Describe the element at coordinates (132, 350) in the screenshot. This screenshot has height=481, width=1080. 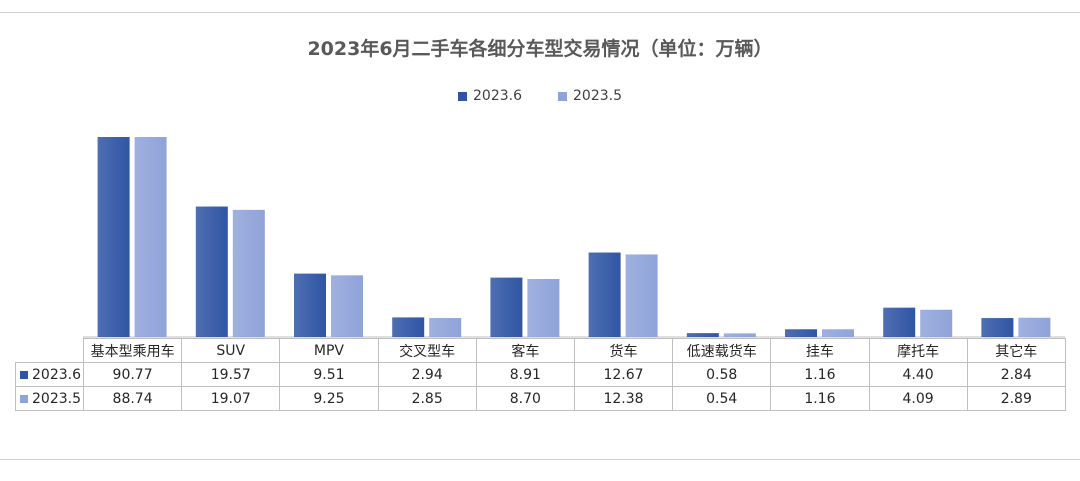
I see `category-label: 基本型乘用车` at that location.